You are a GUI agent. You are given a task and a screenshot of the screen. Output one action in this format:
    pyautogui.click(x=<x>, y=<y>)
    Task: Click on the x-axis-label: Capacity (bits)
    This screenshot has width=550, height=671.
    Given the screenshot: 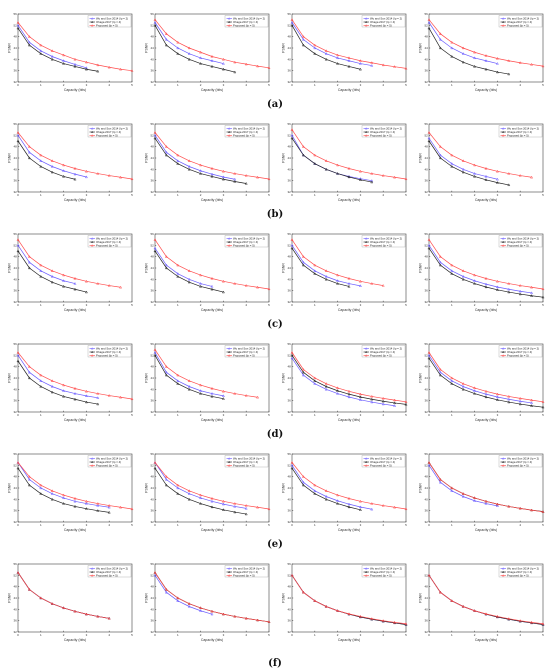 What is the action you would take?
    pyautogui.click(x=349, y=640)
    